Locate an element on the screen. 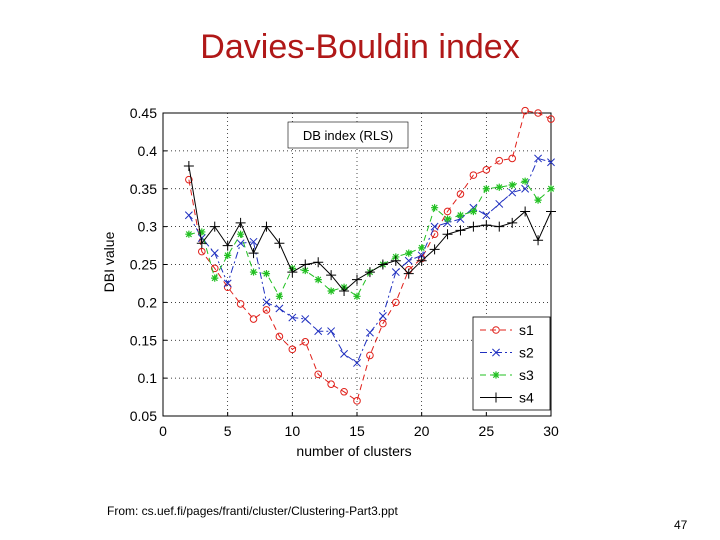  x-tick-label: 5 is located at coordinates (228, 431).